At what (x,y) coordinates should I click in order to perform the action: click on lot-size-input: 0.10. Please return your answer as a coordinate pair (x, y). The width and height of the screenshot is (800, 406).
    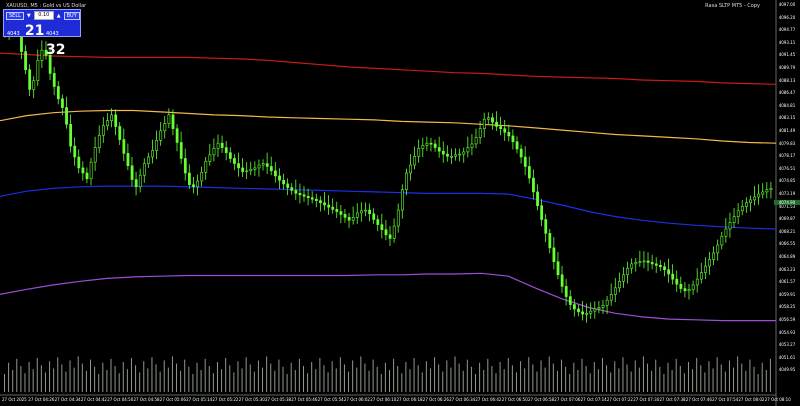
    Looking at the image, I should click on (43, 15).